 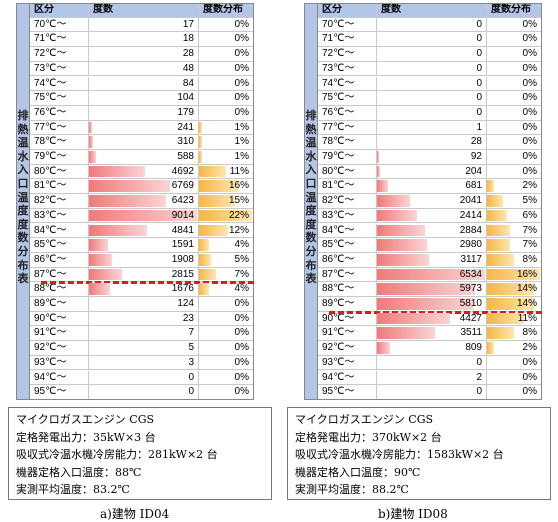 I want to click on range-cell: 92℃～93℃, so click(x=347, y=348).